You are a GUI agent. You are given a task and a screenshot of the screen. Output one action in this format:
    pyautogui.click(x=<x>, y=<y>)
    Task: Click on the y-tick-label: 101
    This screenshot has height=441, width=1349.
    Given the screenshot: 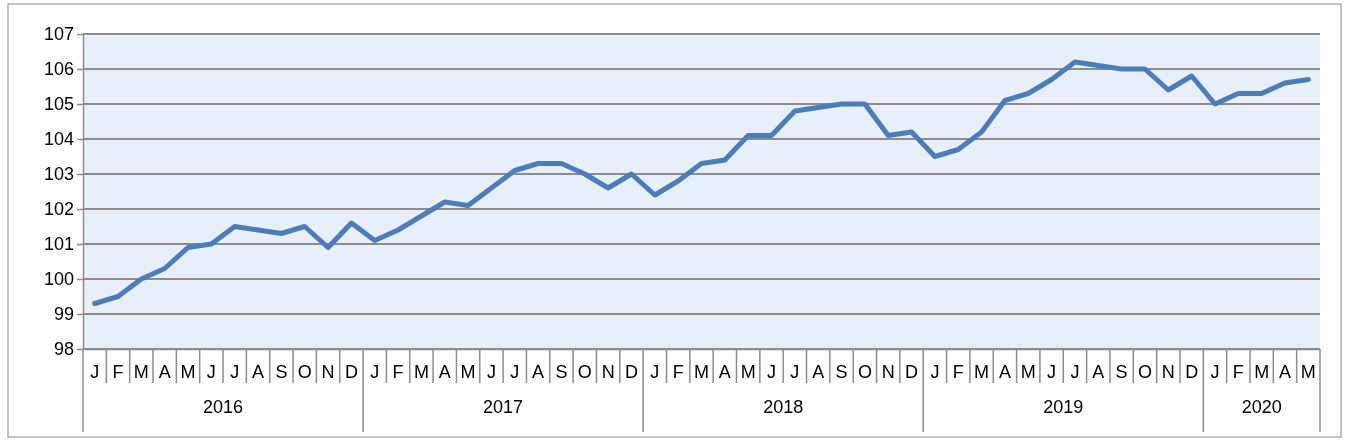 What is the action you would take?
    pyautogui.click(x=58, y=244)
    